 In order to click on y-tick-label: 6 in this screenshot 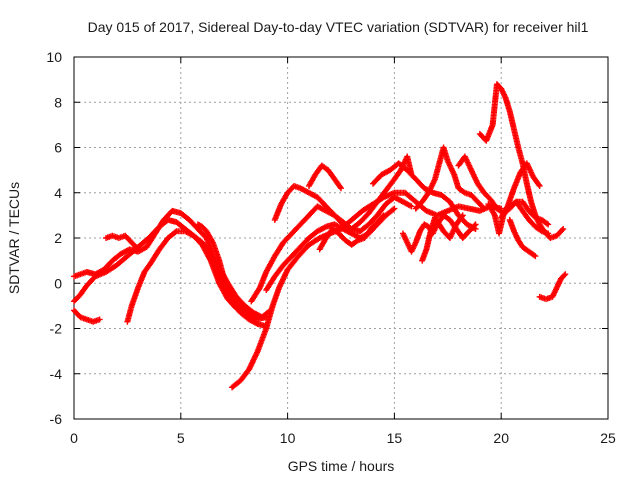, I will do `click(58, 148)`.